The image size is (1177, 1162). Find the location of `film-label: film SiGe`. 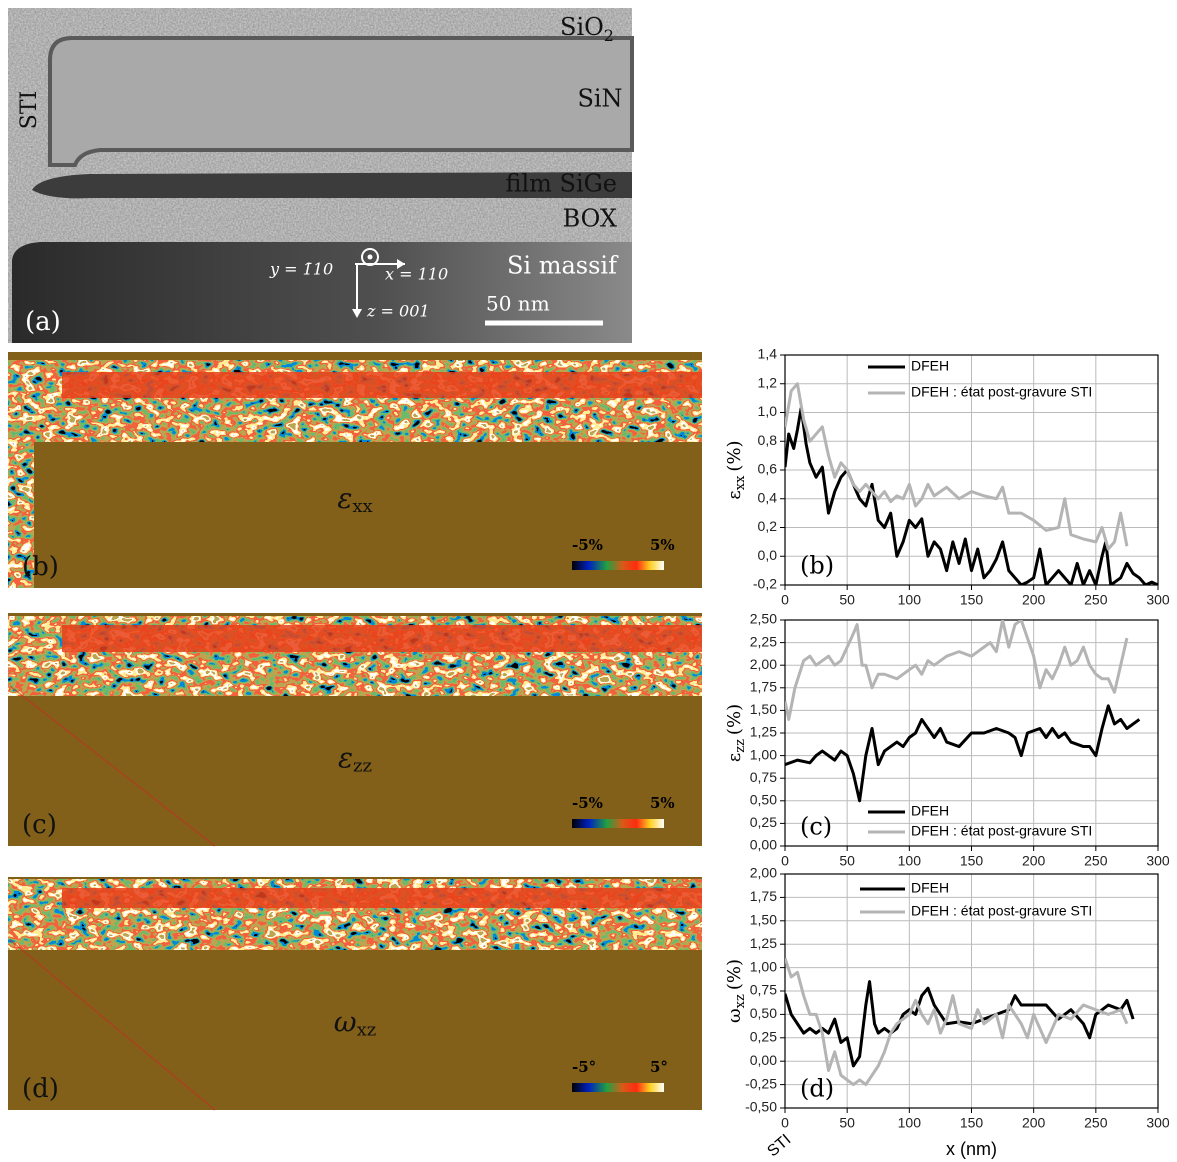

film-label: film SiGe is located at coordinates (561, 184).